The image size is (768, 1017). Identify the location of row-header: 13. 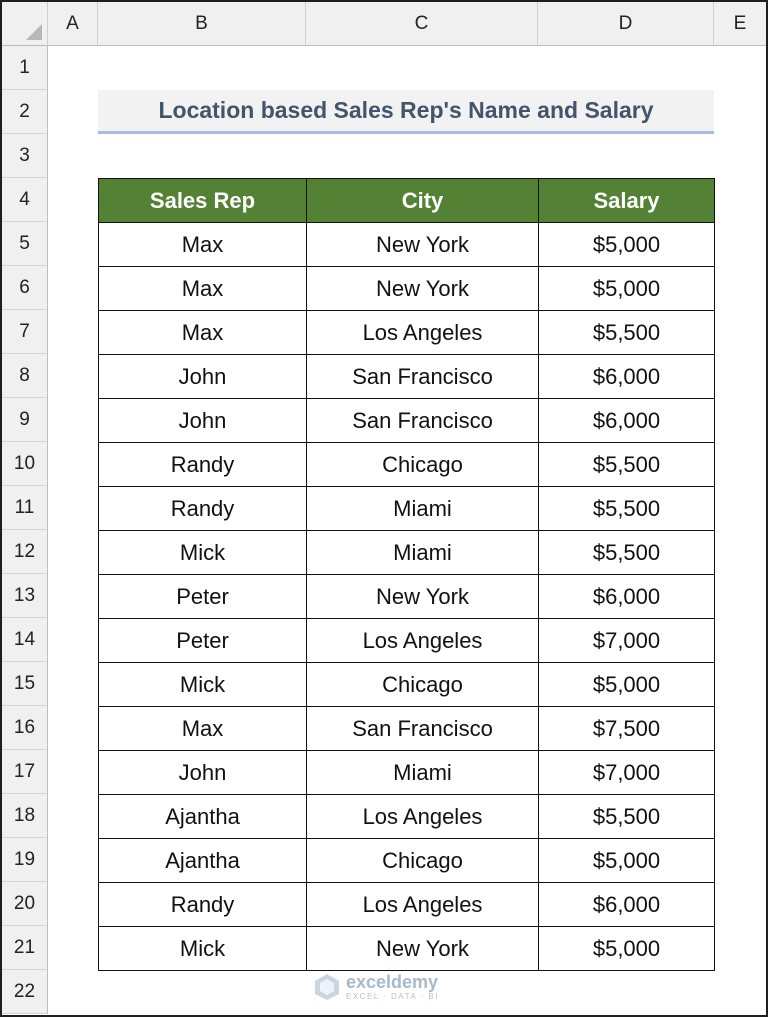
(25, 596).